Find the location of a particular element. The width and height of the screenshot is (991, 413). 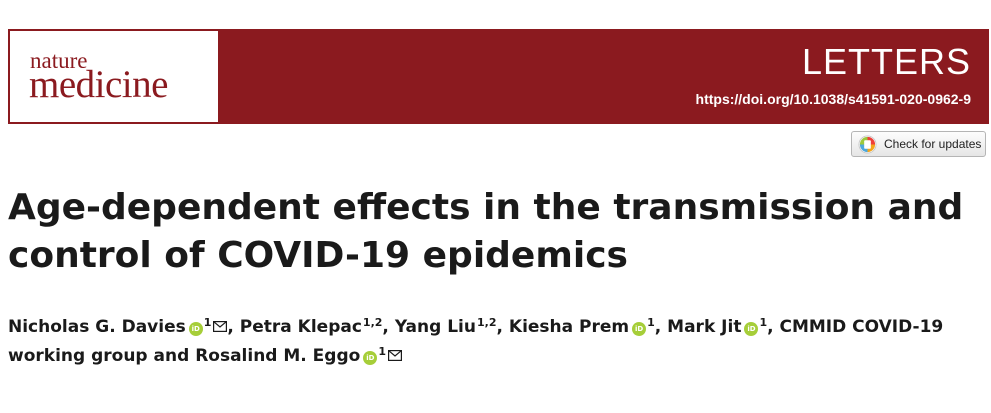

check-for-updates-button: Check for updates is located at coordinates (918, 144).